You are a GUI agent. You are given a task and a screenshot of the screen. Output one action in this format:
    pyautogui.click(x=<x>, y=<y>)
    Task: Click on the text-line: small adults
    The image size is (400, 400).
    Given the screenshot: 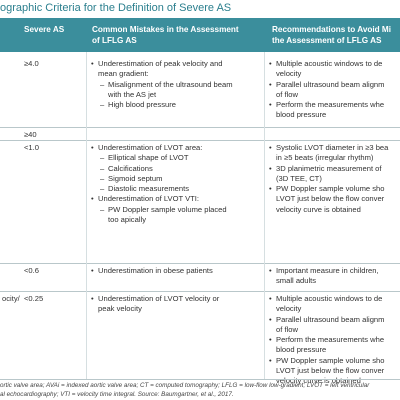 What is the action you would take?
    pyautogui.click(x=296, y=281)
    